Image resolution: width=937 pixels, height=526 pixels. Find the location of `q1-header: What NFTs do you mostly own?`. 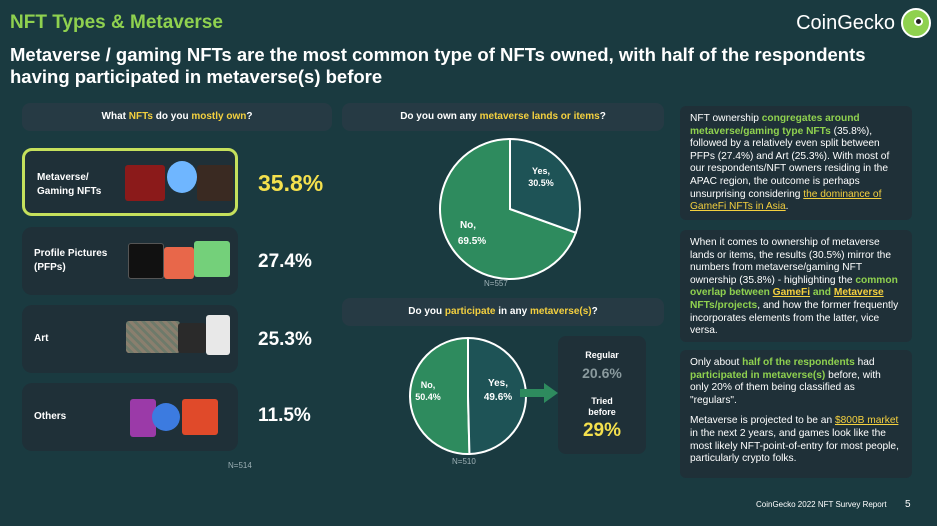

q1-header: What NFTs do you mostly own? is located at coordinates (177, 117).